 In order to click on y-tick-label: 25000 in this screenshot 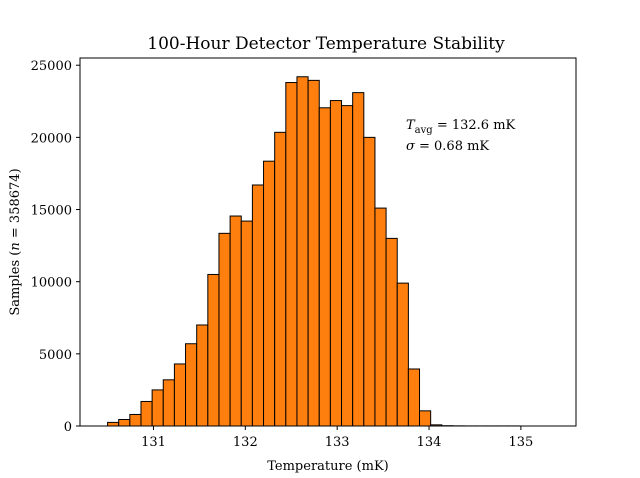, I will do `click(51, 66)`.